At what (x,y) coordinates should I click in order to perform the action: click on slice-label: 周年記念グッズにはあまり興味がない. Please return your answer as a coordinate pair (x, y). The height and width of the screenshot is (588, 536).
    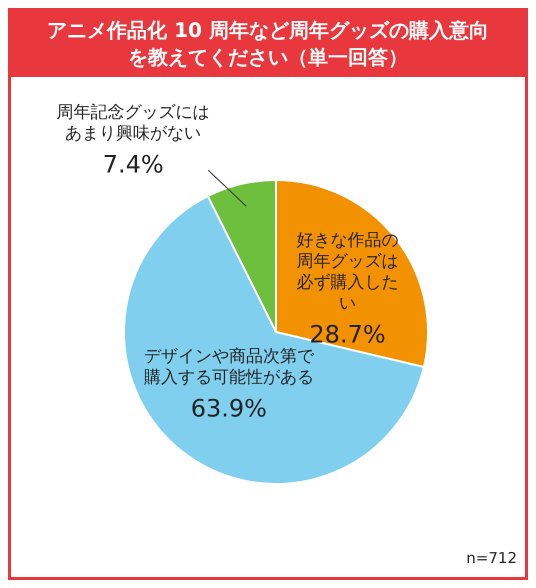
    Looking at the image, I should click on (133, 123).